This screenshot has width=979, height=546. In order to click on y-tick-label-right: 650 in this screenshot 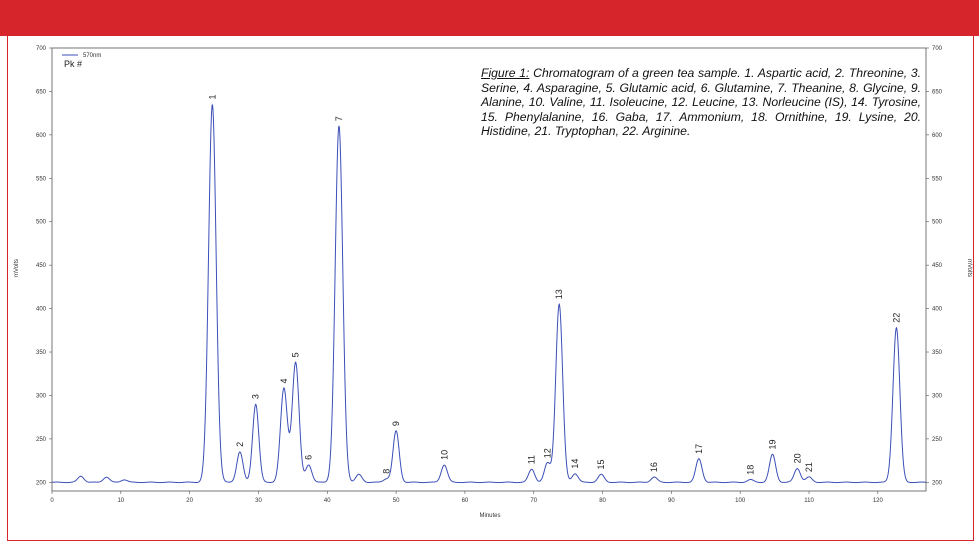, I will do `click(937, 92)`.